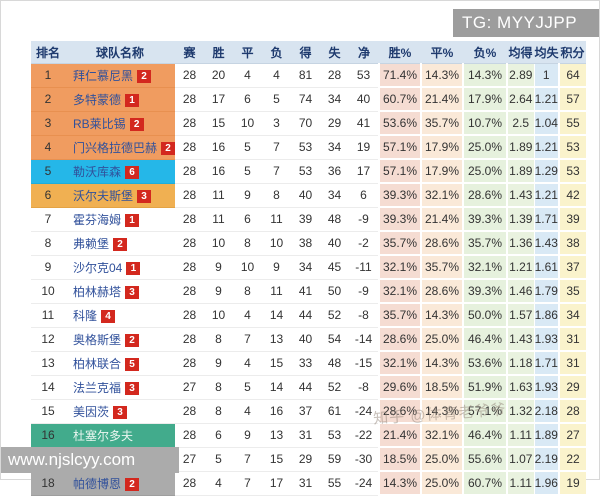  I want to click on loss-pct-cell: 50.0%, so click(485, 315).